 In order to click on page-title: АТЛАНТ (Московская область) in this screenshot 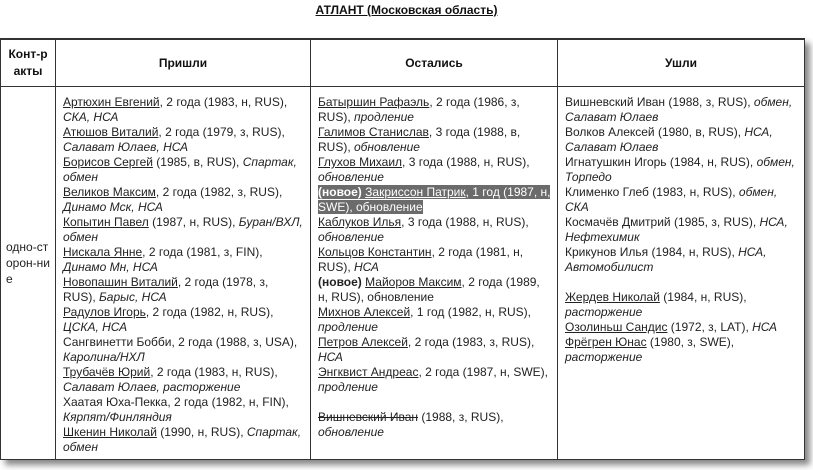, I will do `click(406, 10)`.